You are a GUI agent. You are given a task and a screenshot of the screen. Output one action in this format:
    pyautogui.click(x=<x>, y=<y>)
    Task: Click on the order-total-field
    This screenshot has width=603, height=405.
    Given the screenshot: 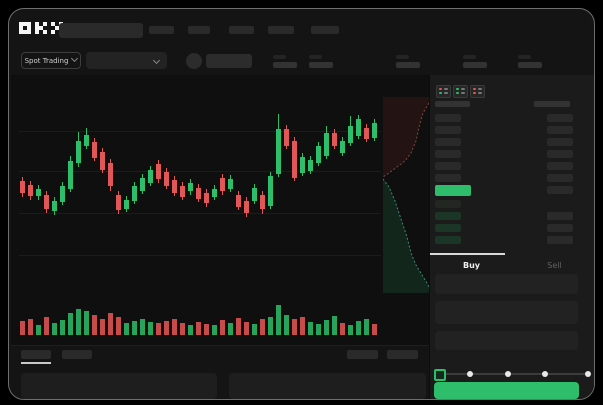 What is the action you would take?
    pyautogui.click(x=506, y=340)
    